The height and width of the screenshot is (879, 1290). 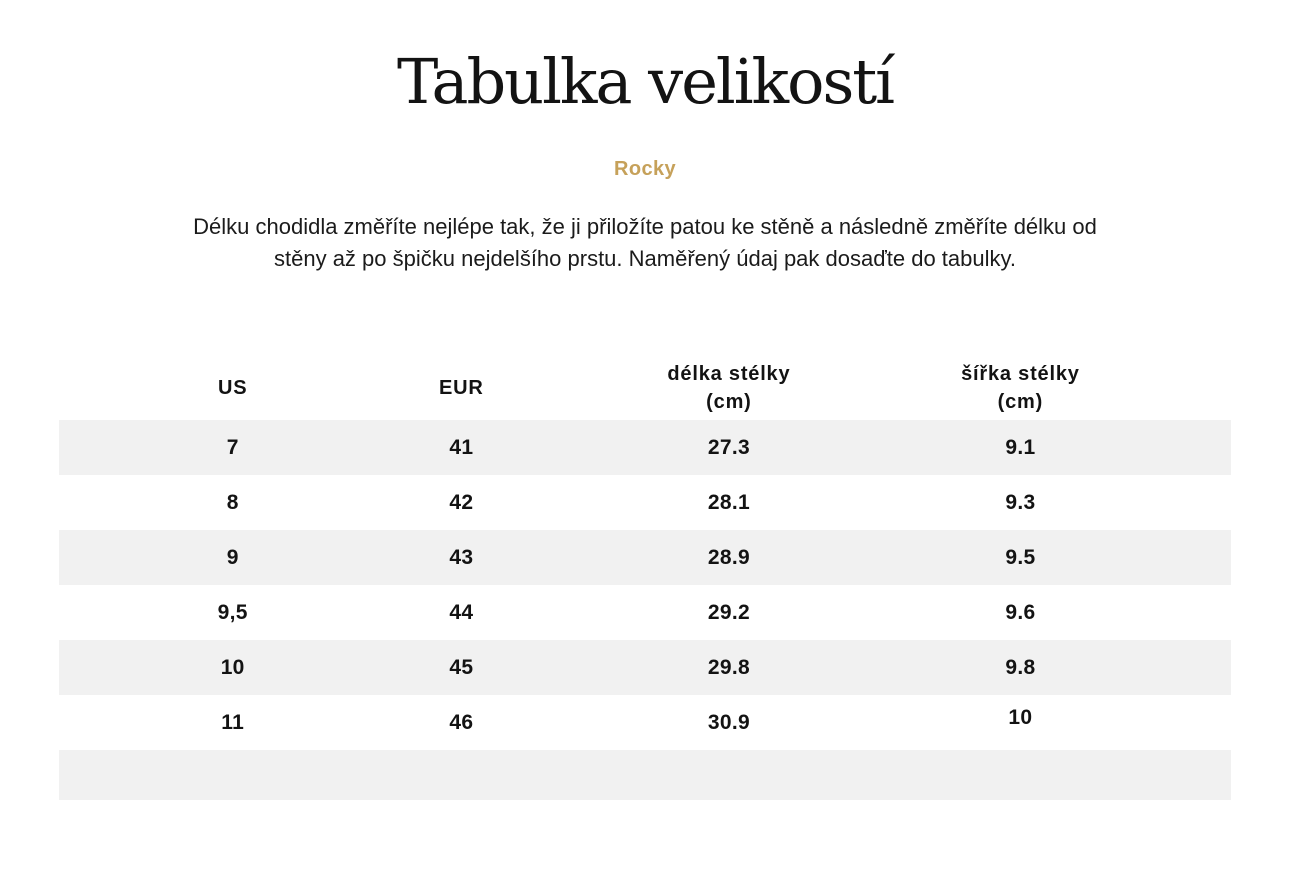 I want to click on cell-insole-width: 9.8, so click(x=1020, y=667).